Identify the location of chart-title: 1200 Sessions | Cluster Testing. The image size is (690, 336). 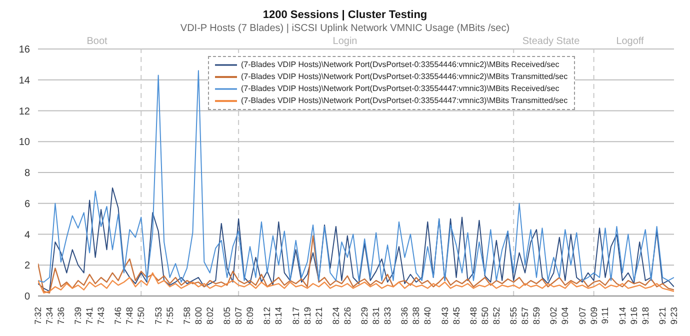
(345, 15).